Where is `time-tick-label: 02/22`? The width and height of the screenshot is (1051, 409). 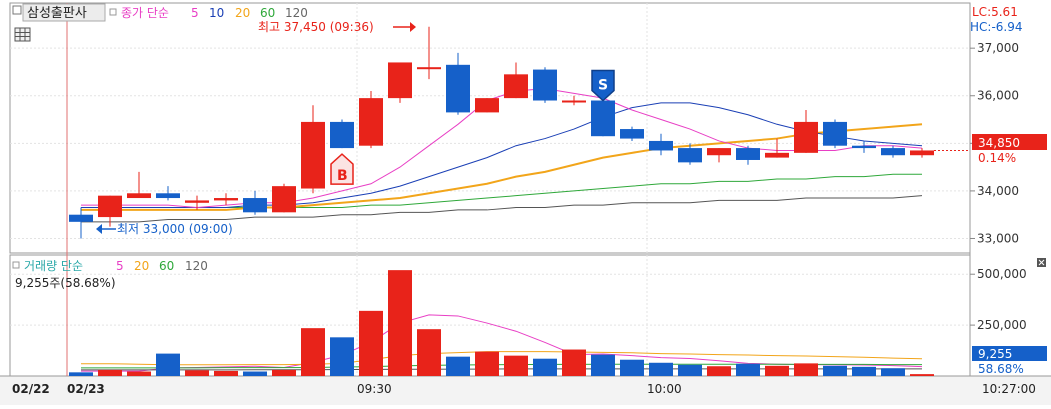 time-tick-label: 02/22 is located at coordinates (31, 389).